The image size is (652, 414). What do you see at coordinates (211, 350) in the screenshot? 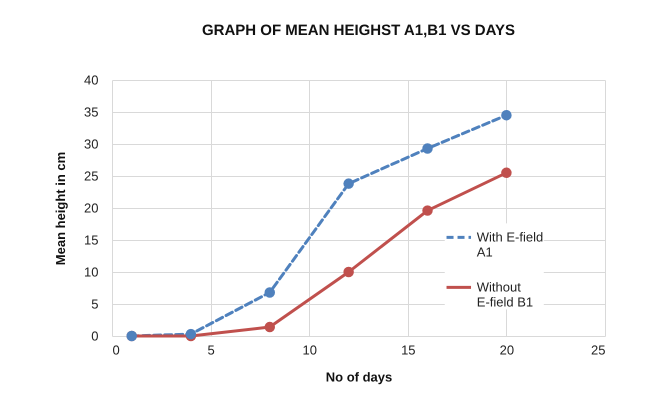
I see `x-tick-label: 5` at bounding box center [211, 350].